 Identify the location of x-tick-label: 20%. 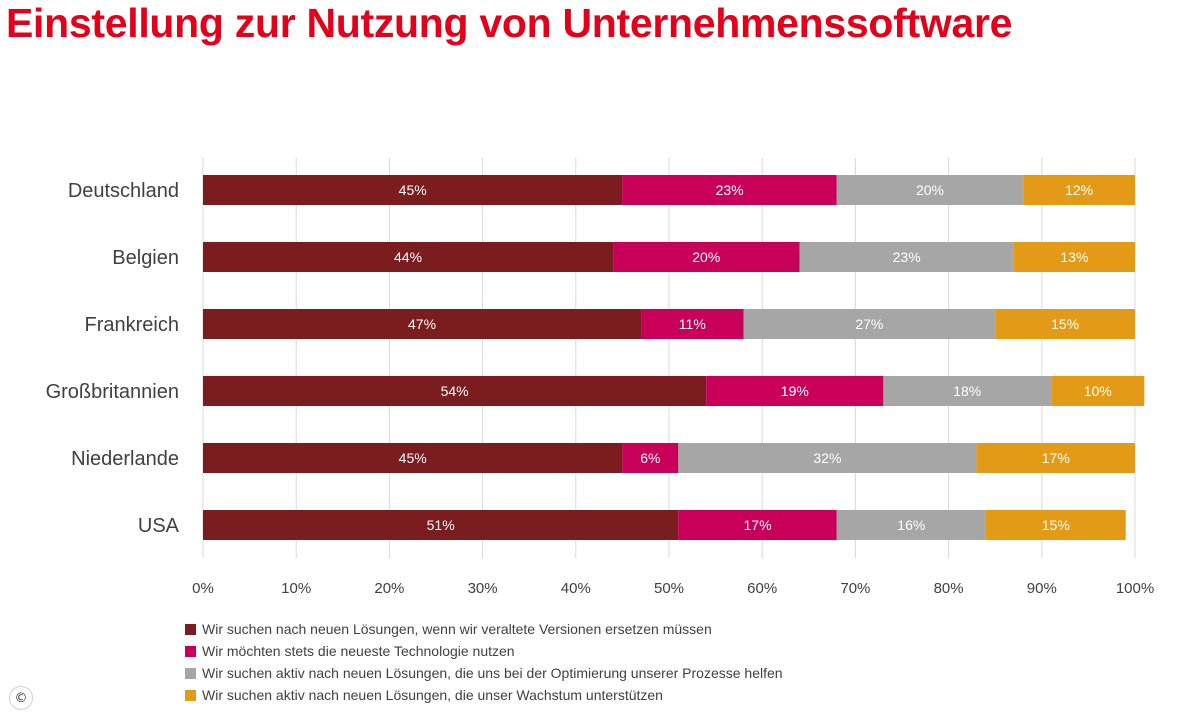
(389, 588).